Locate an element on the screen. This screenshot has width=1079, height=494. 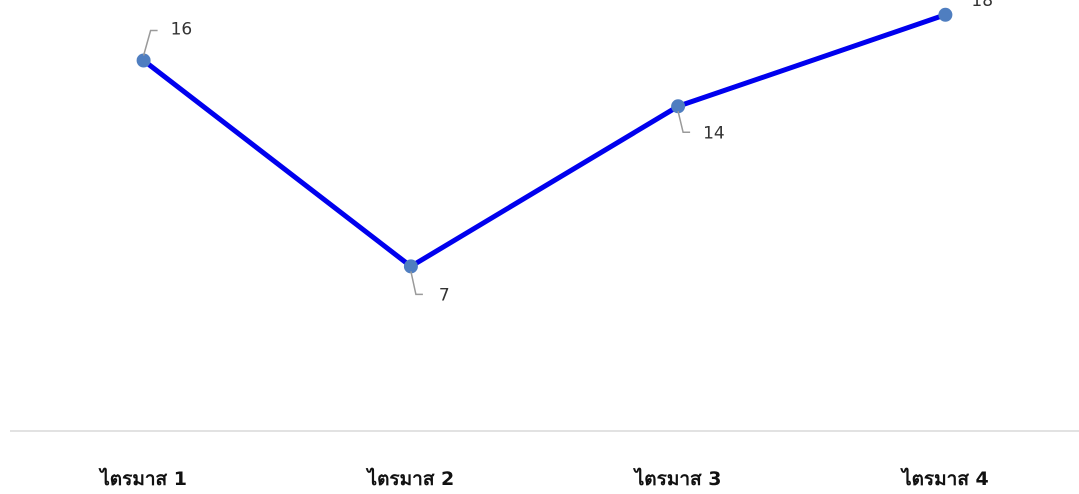
x-tick-label-1: ไตรมาส 1 is located at coordinates (142, 478).